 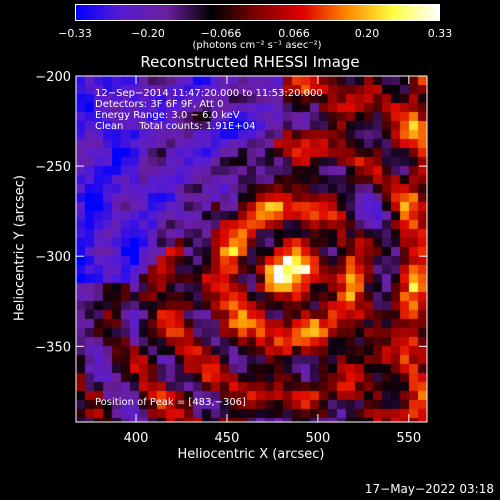 What do you see at coordinates (159, 104) in the screenshot?
I see `annotation-detectors: Detectors: 3F 6F 9F, Att 0` at bounding box center [159, 104].